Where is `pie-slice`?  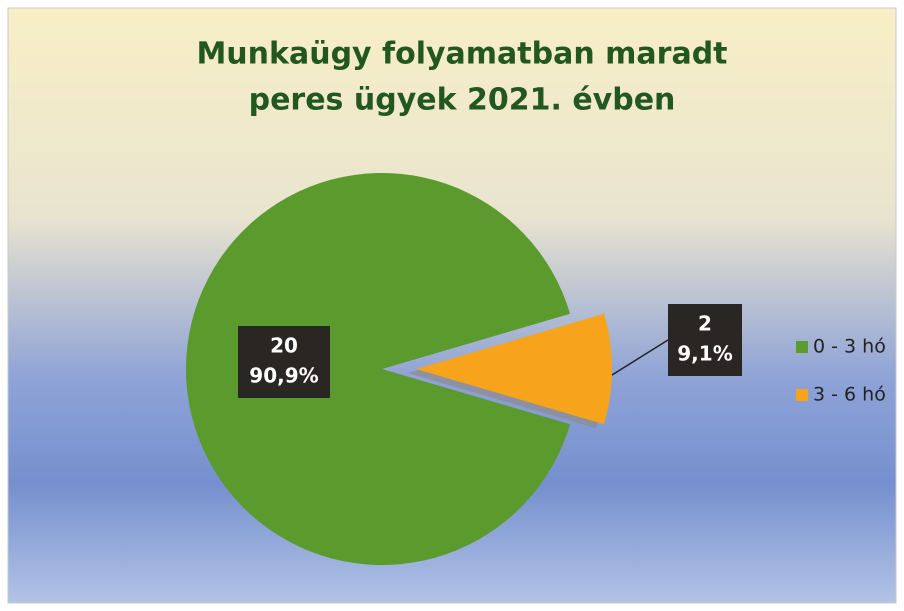 pie-slice is located at coordinates (514, 369).